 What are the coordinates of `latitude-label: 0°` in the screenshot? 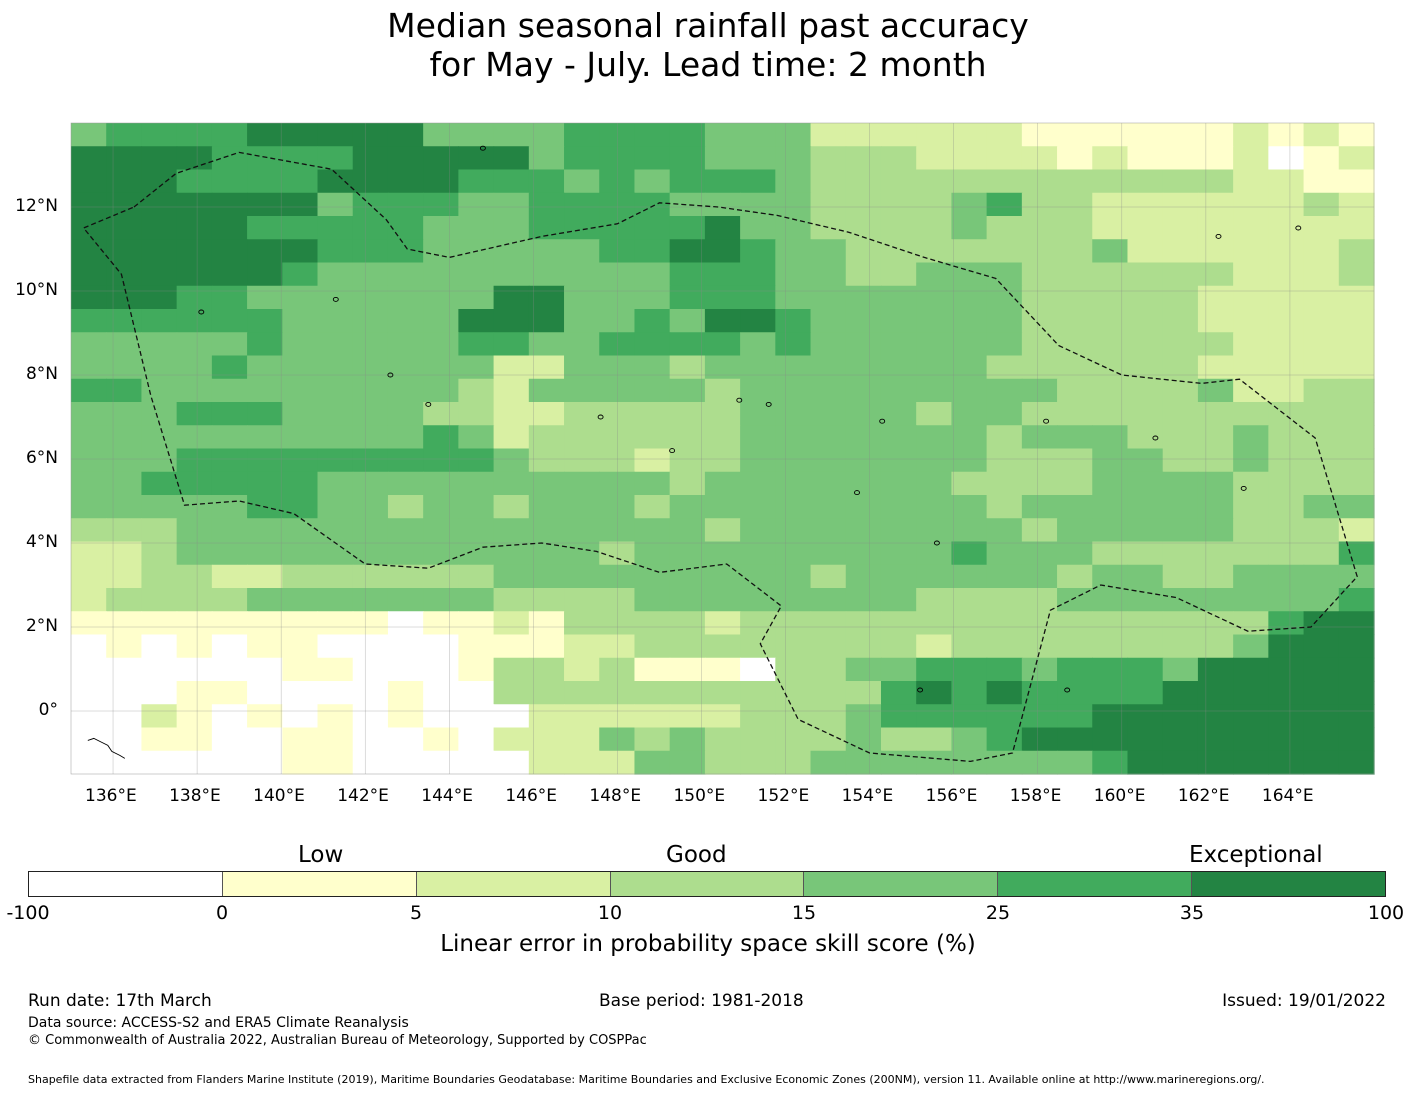 It's located at (48, 710).